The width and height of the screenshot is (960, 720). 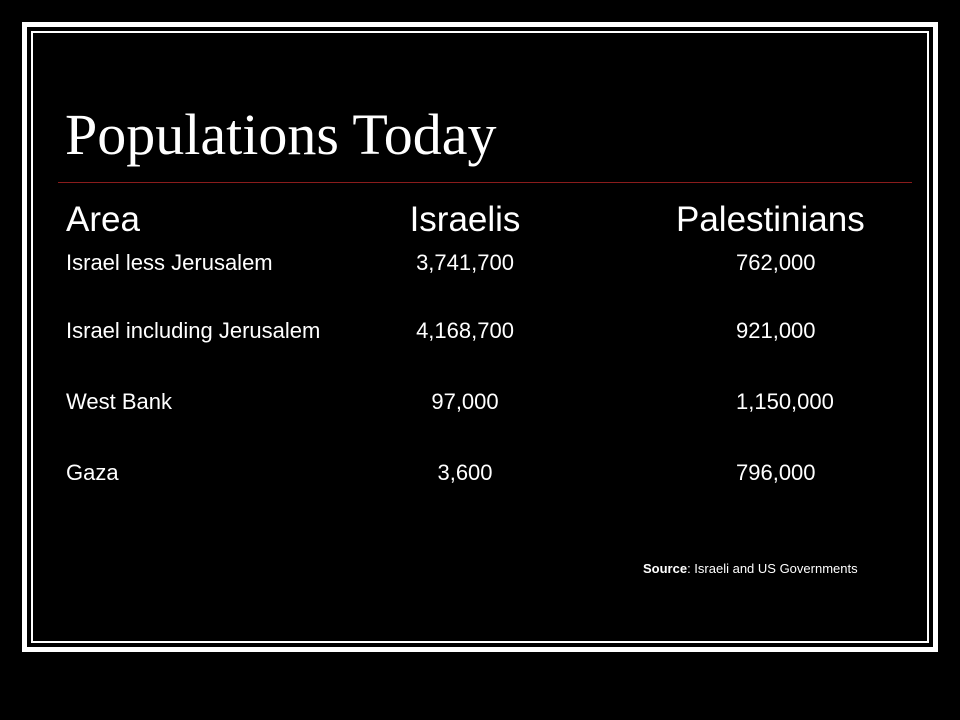 I want to click on israelis-cell: 4,168,700, so click(x=465, y=330).